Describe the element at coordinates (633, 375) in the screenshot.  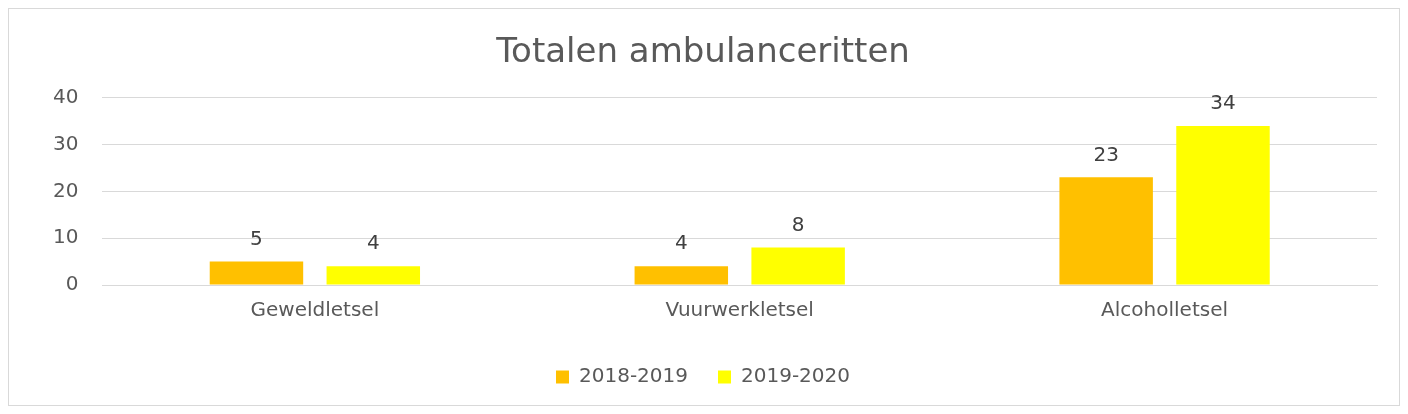
I see `legend-label: 2018-2019` at that location.